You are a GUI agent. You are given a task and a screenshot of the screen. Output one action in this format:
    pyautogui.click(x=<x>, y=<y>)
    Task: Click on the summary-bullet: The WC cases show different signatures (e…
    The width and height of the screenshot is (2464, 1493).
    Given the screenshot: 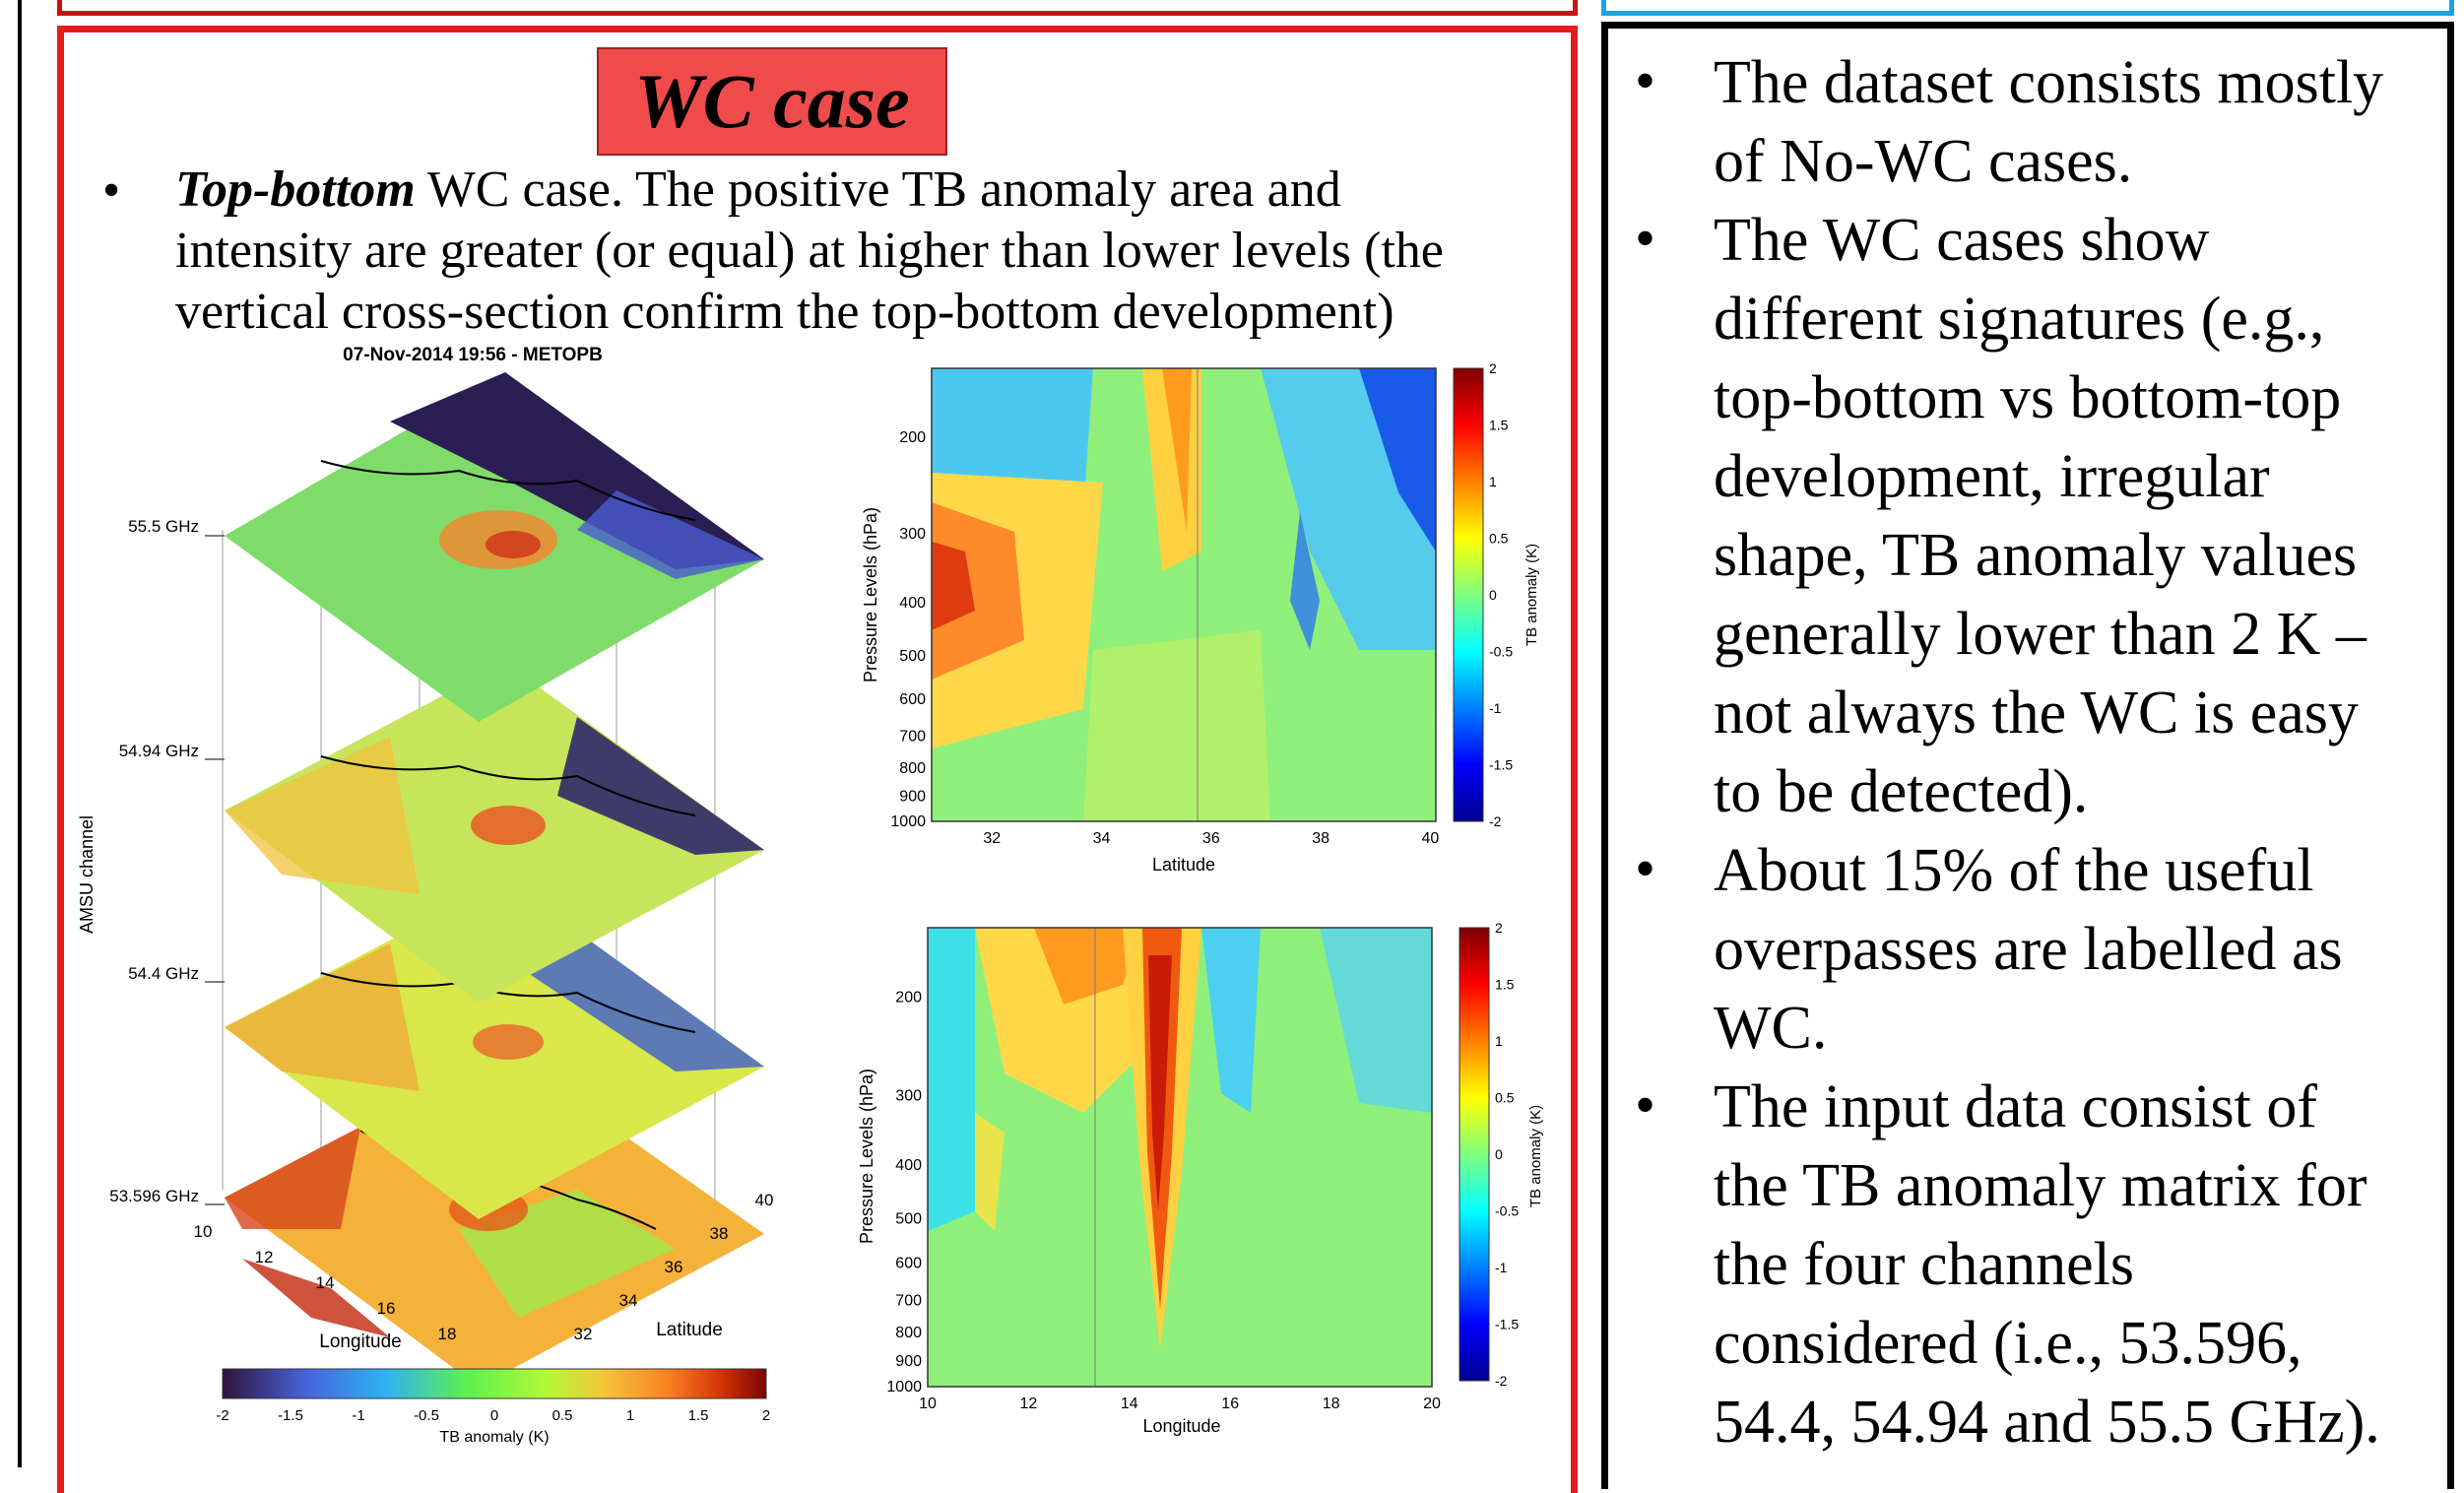 What is the action you would take?
    pyautogui.click(x=2078, y=516)
    